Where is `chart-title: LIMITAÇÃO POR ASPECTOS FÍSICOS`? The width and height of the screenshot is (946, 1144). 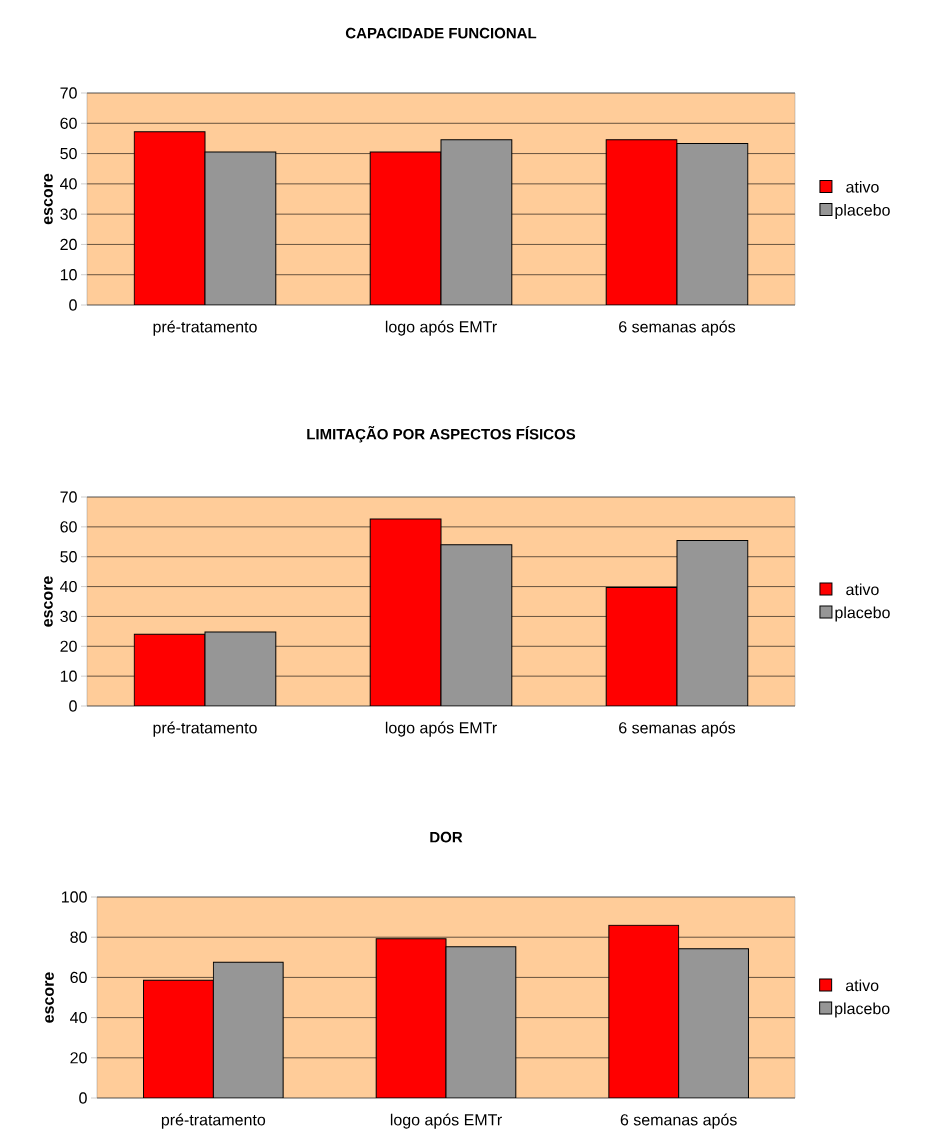
chart-title: LIMITAÇÃO POR ASPECTOS FÍSICOS is located at coordinates (441, 434).